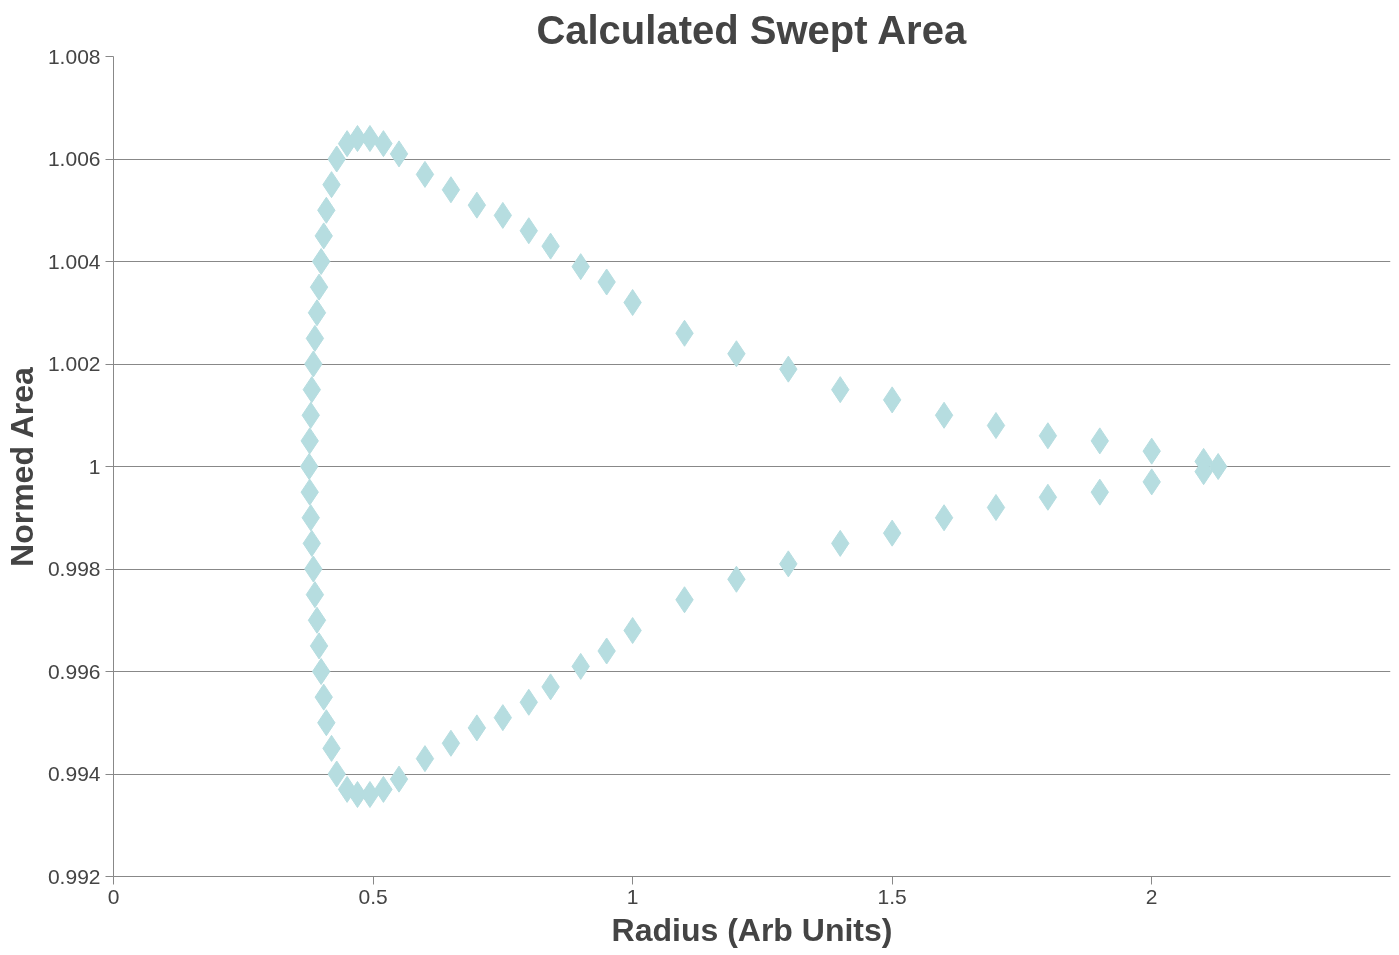 Image resolution: width=1399 pixels, height=955 pixels. What do you see at coordinates (74, 671) in the screenshot?
I see `y-tick-label: 0.996` at bounding box center [74, 671].